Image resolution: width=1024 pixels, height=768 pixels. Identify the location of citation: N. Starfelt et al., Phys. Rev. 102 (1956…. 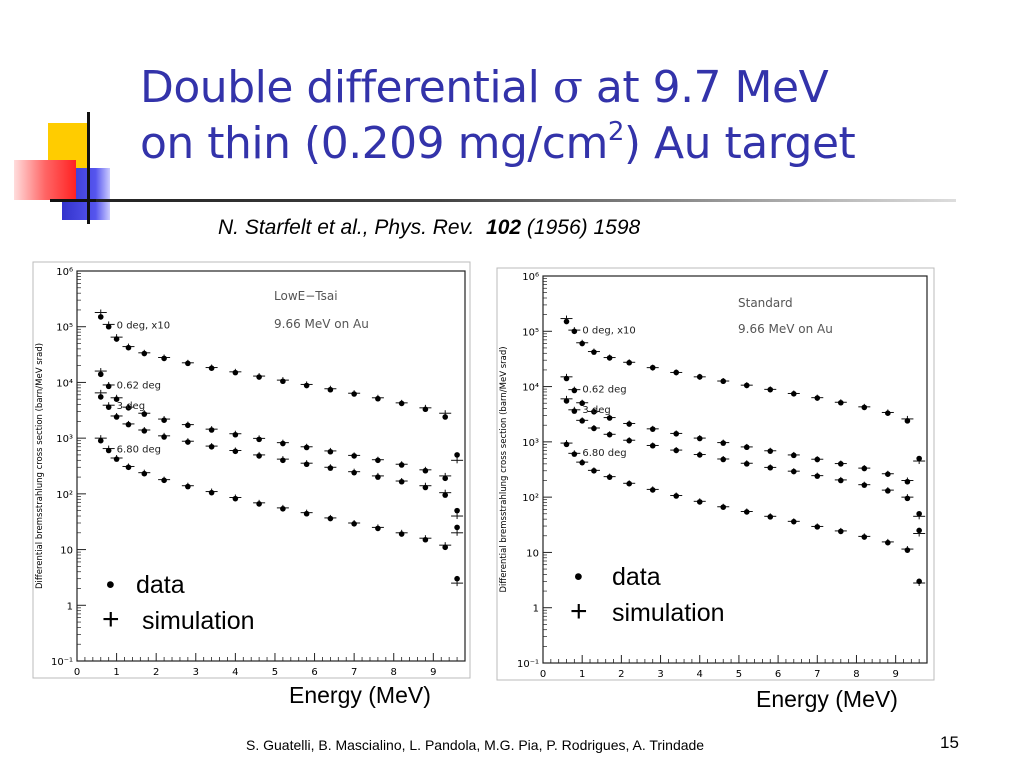
(429, 228).